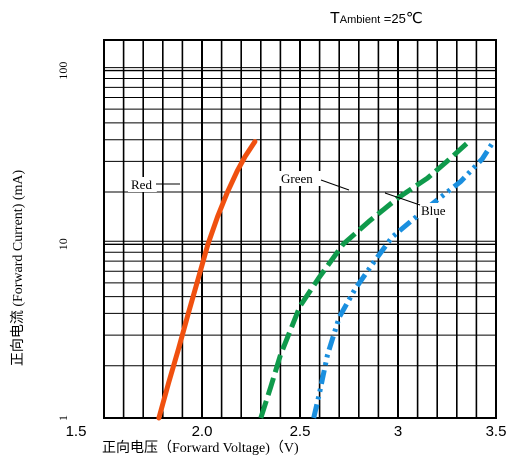  What do you see at coordinates (297, 178) in the screenshot?
I see `label-green: Green` at bounding box center [297, 178].